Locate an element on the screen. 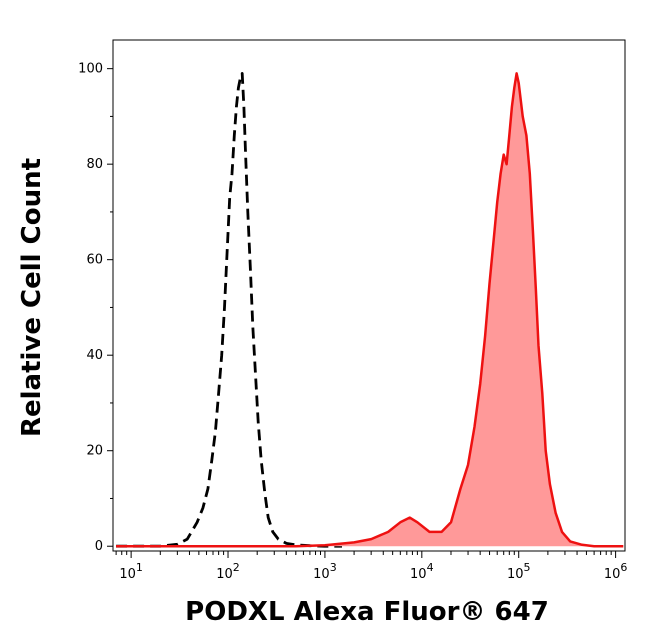  y-tick-label: 80 is located at coordinates (94, 164).